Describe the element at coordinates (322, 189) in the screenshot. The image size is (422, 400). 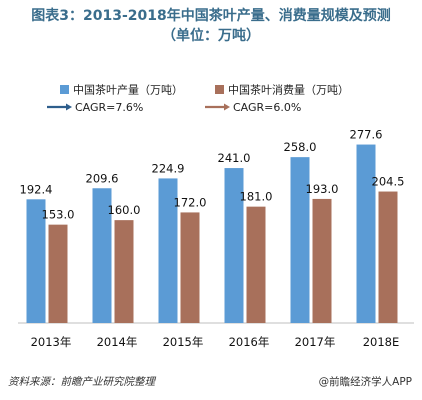
I see `value-label-consumption-4: 193.0` at that location.